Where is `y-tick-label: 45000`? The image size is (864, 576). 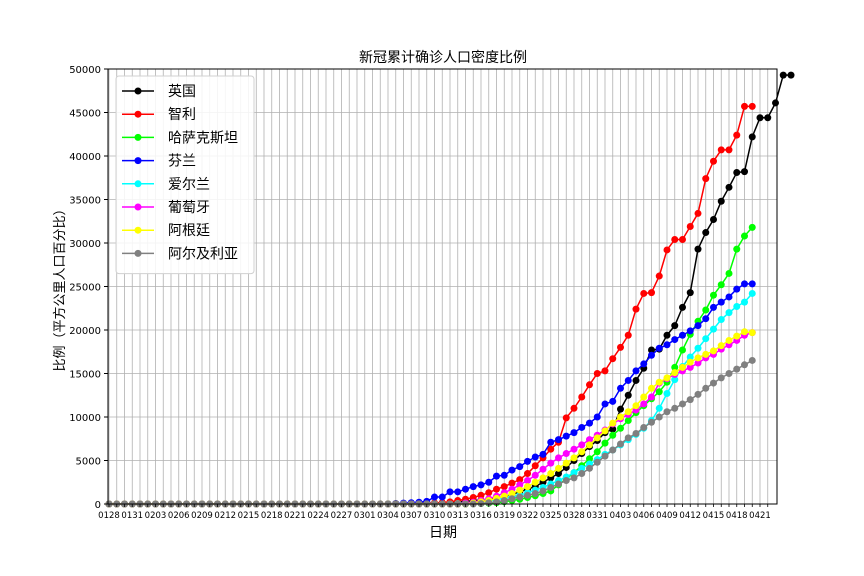
y-tick-label: 45000 is located at coordinates (85, 114).